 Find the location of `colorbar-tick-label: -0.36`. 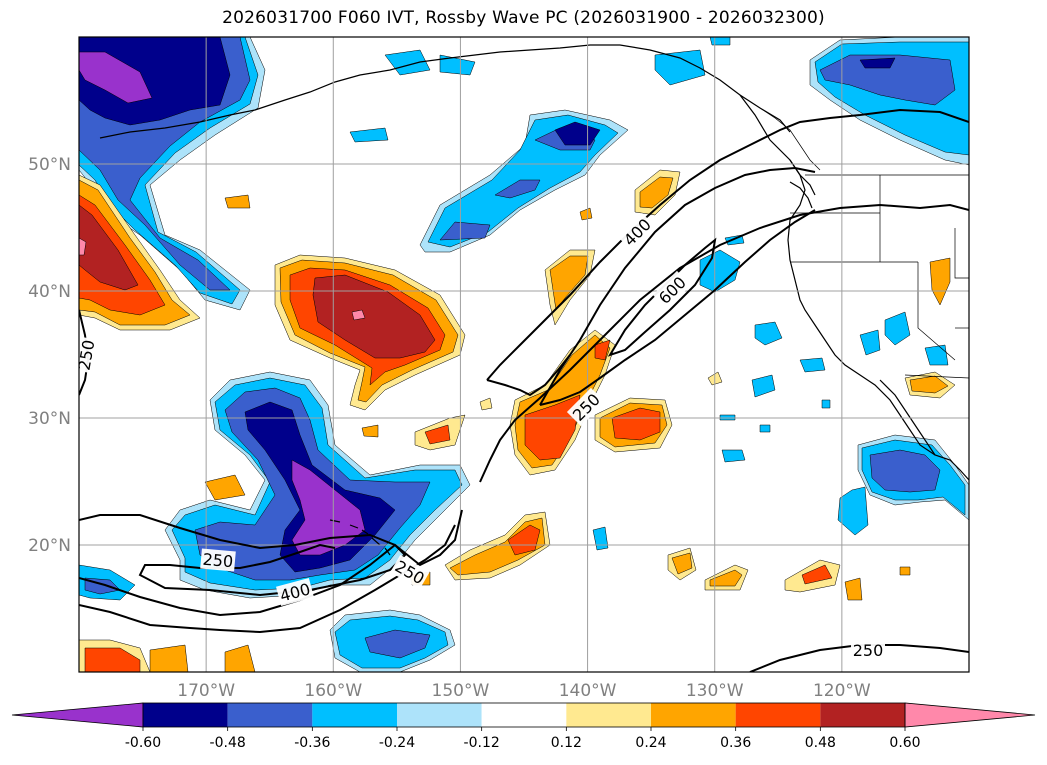

colorbar-tick-label: -0.36 is located at coordinates (312, 743).